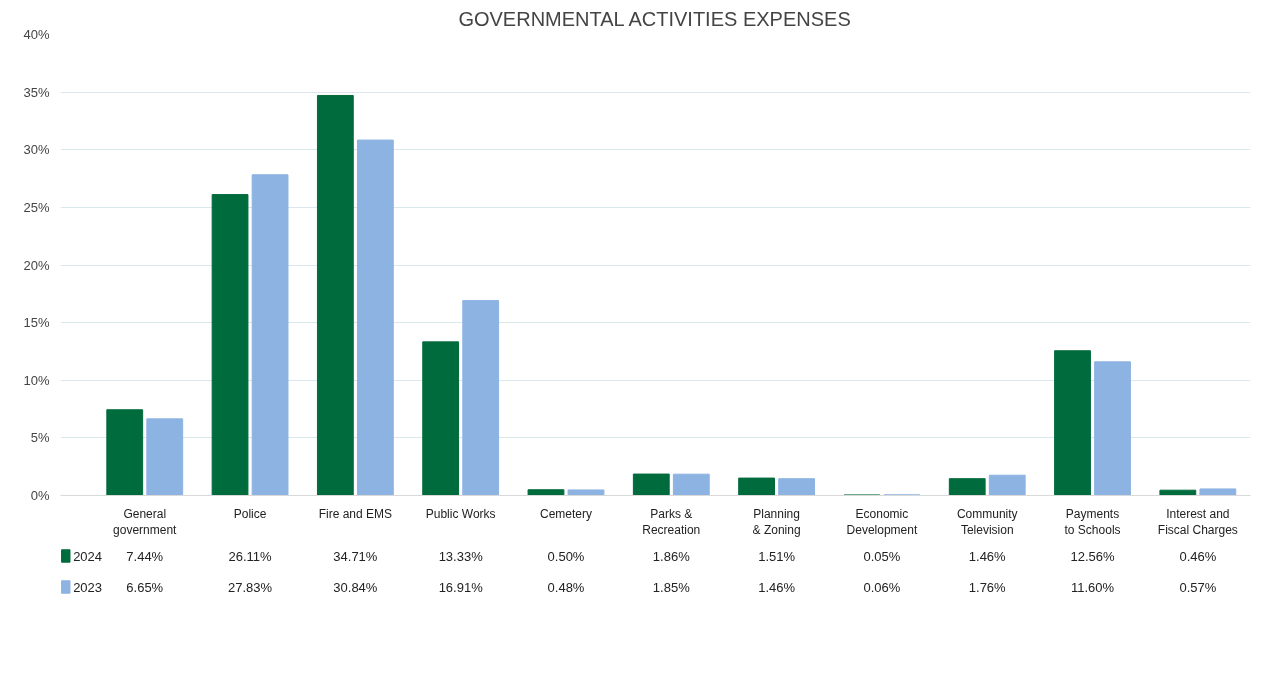 The height and width of the screenshot is (682, 1272). Describe the element at coordinates (1092, 587) in the screenshot. I see `data-label: 11.60%` at that location.